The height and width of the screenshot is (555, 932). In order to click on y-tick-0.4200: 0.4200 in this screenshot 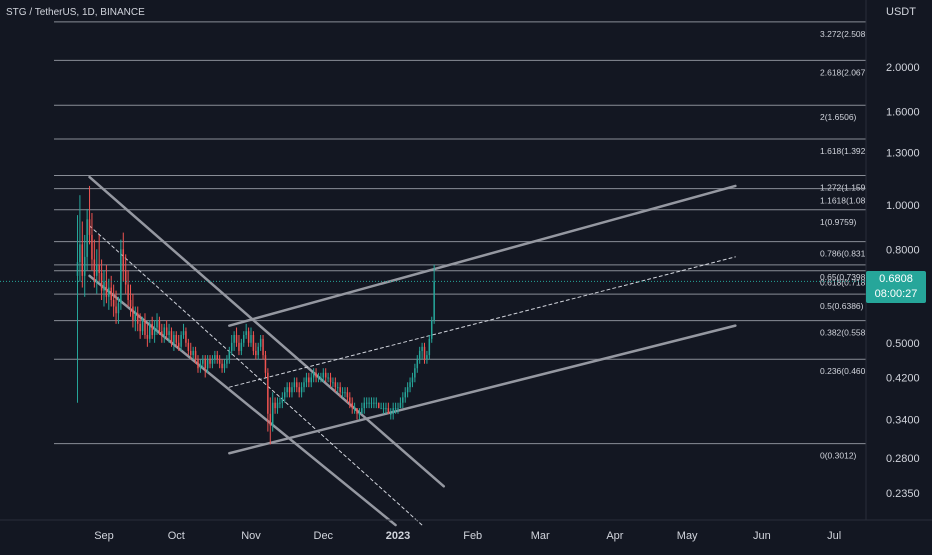, I will do `click(903, 378)`.